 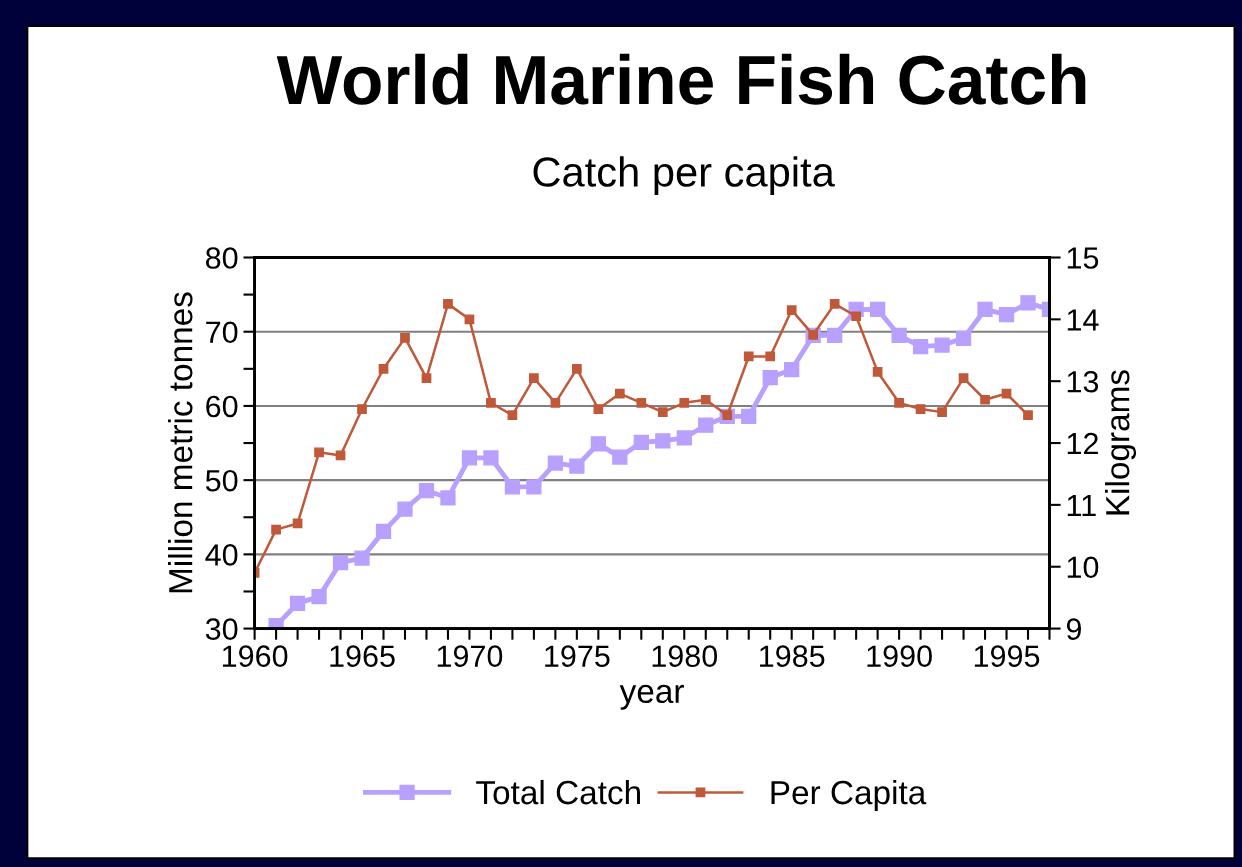 I want to click on chart-title: World Marine Fish Catch, so click(x=681, y=79).